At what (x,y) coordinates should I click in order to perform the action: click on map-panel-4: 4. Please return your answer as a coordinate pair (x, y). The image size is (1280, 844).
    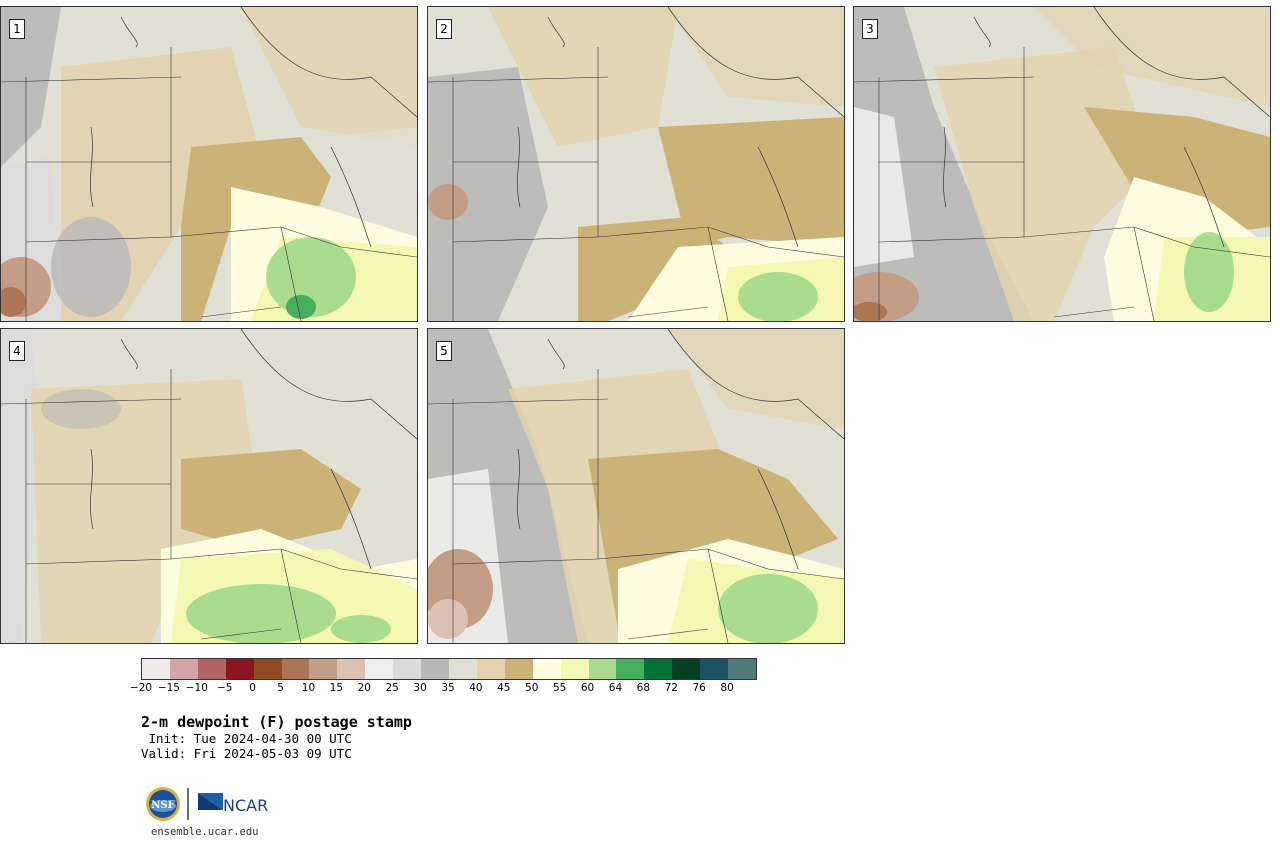
    Looking at the image, I should click on (209, 486).